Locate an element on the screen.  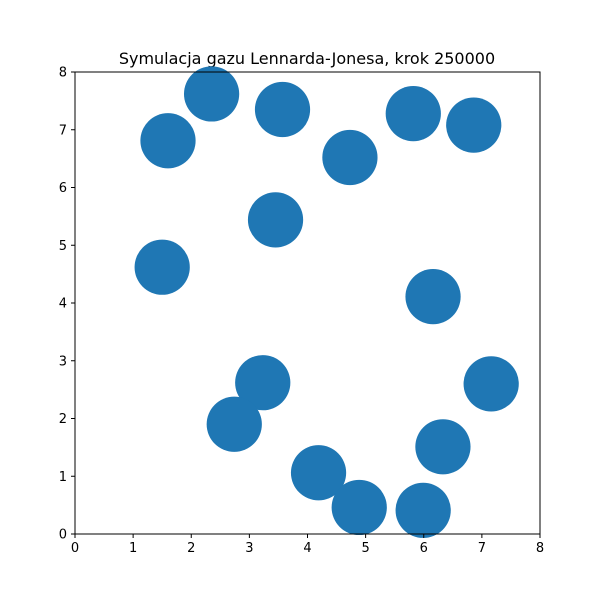
x-tick-label: 6 is located at coordinates (424, 548).